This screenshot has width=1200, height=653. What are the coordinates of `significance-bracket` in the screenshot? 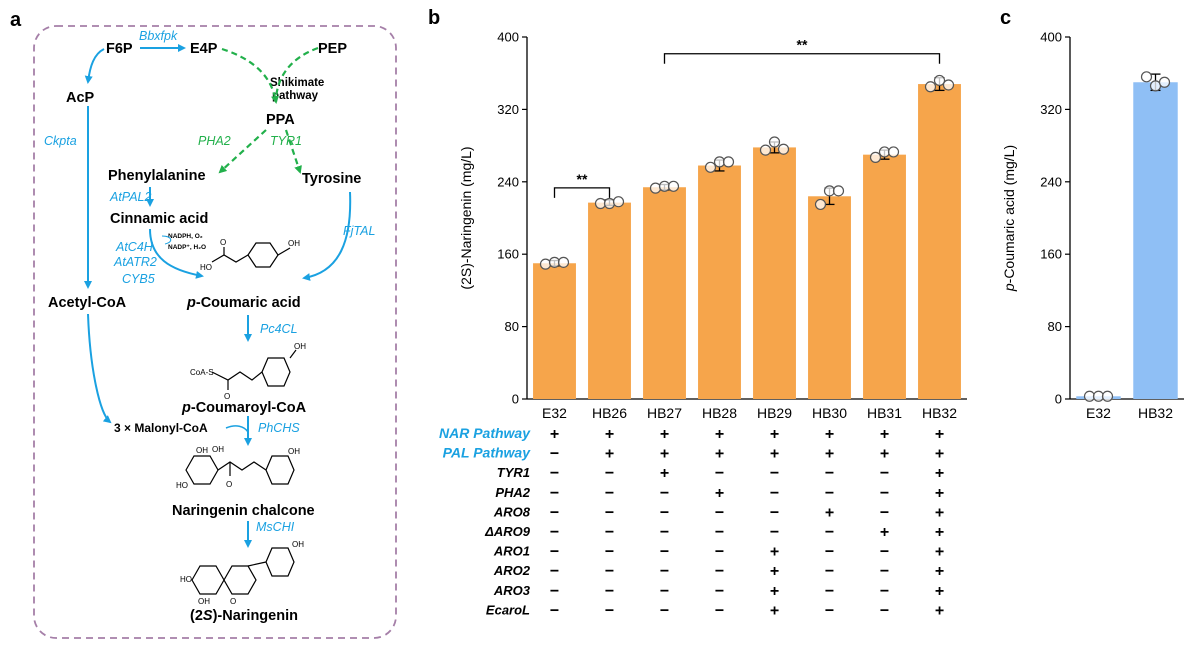 It's located at (582, 192).